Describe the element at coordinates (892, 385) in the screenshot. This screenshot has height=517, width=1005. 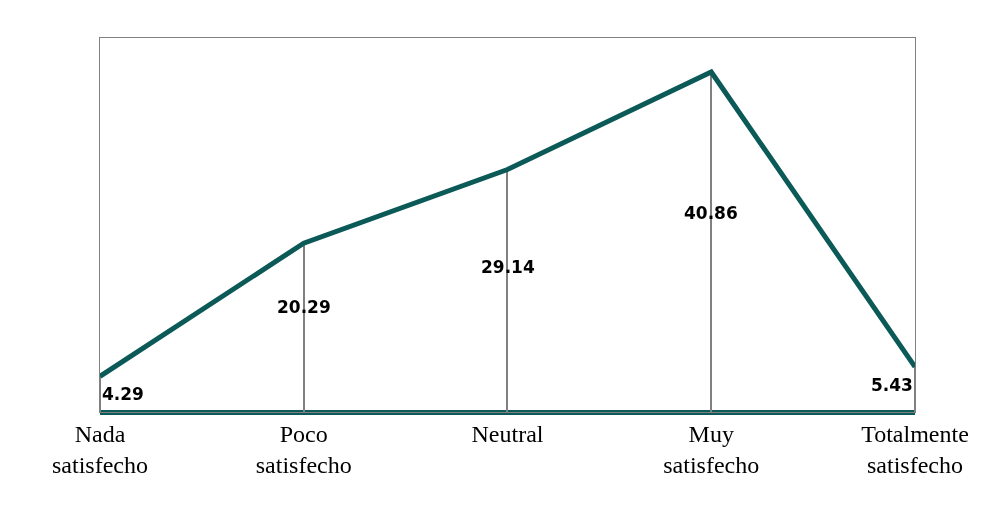
I see `data-label: 5.43` at that location.